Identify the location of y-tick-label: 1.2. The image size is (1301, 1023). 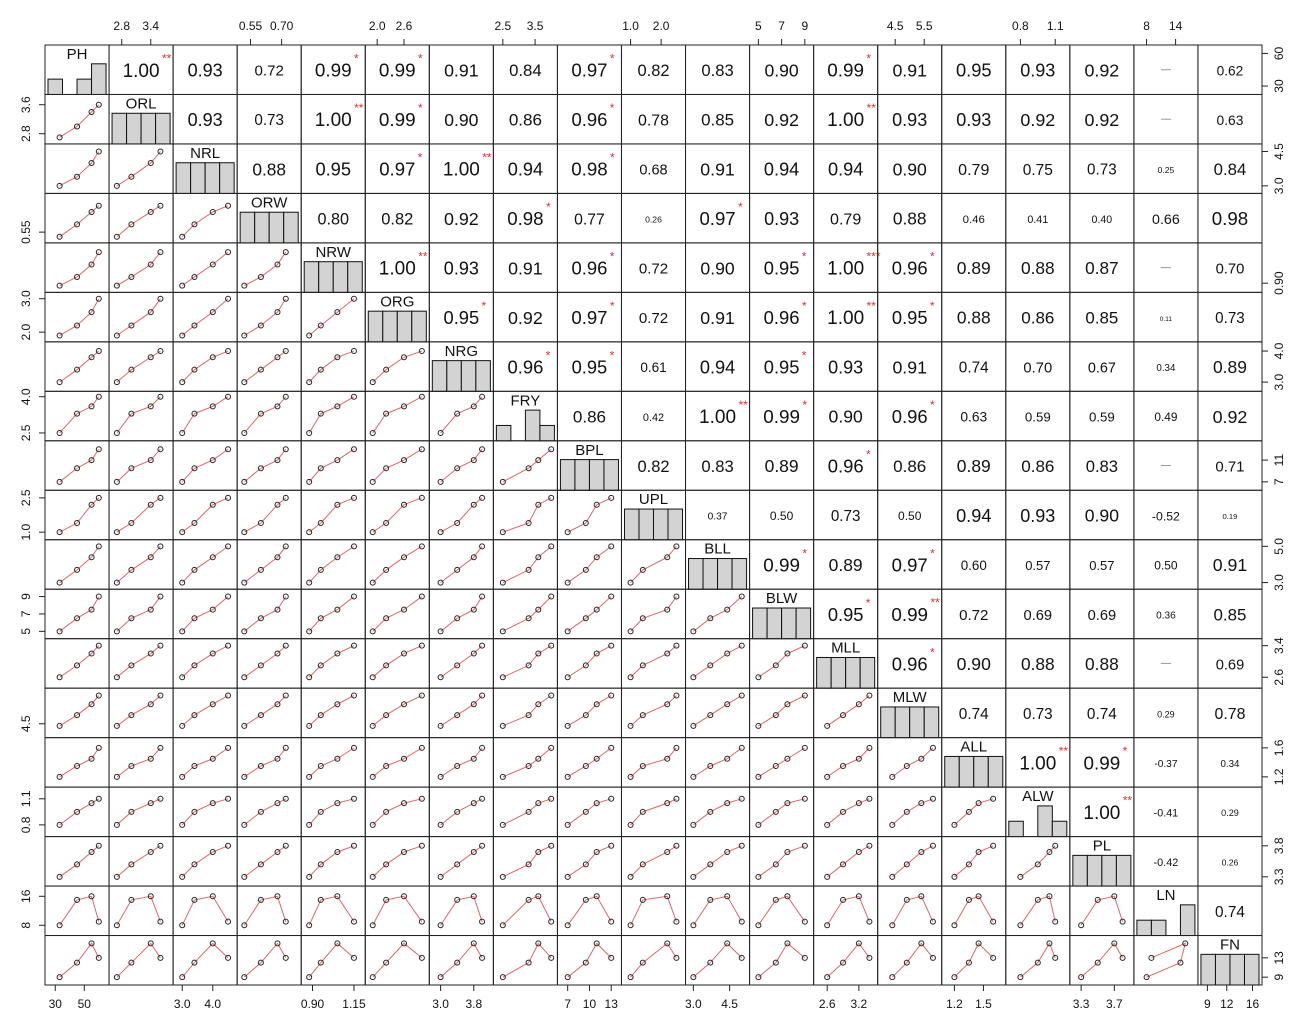
(1279, 776).